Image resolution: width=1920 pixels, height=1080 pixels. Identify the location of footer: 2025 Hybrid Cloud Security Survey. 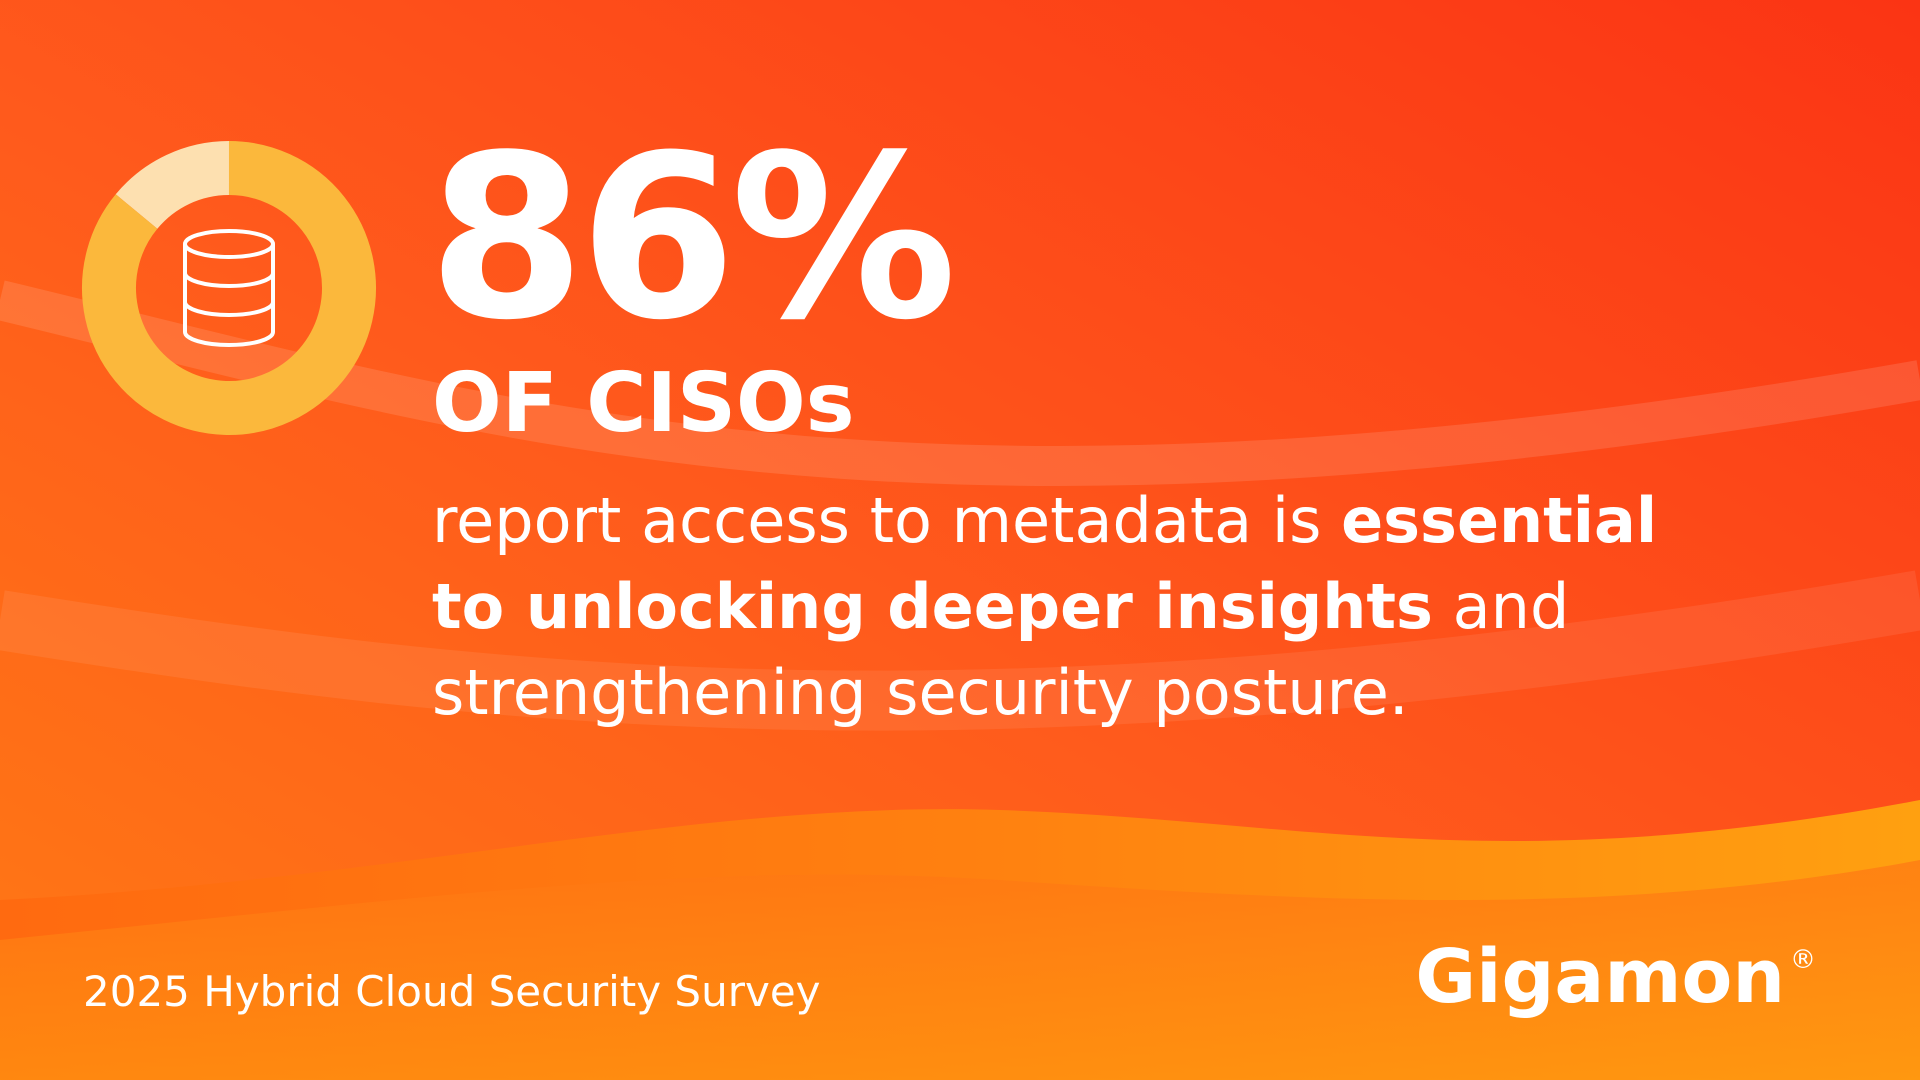
(452, 991).